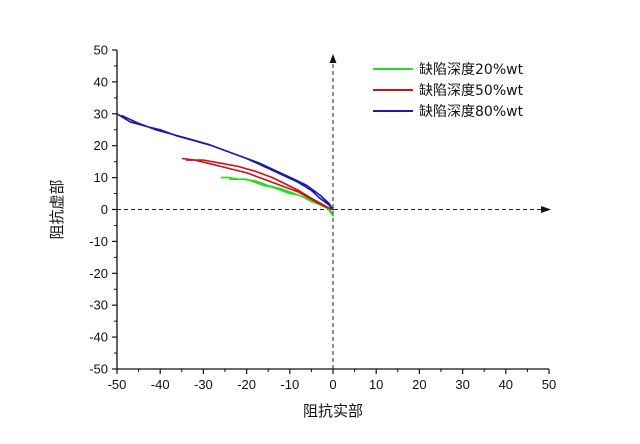 Image resolution: width=640 pixels, height=444 pixels. I want to click on legend-label-3: 缺陷深度80%wt, so click(471, 112).